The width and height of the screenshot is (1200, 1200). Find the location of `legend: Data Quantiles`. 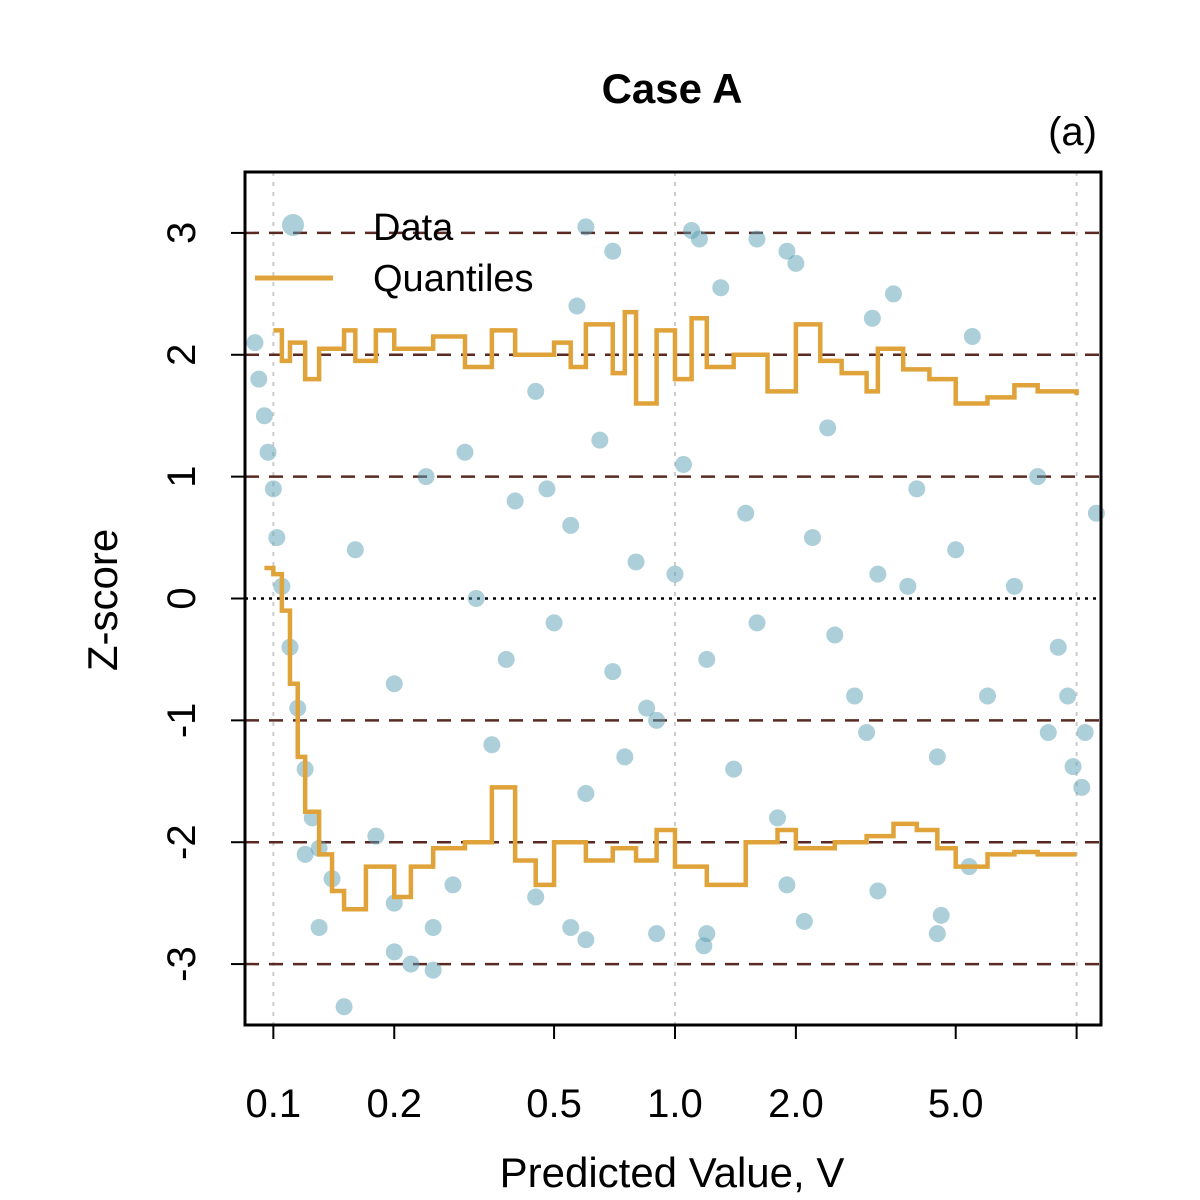

legend: Data Quantiles is located at coordinates (394, 253).